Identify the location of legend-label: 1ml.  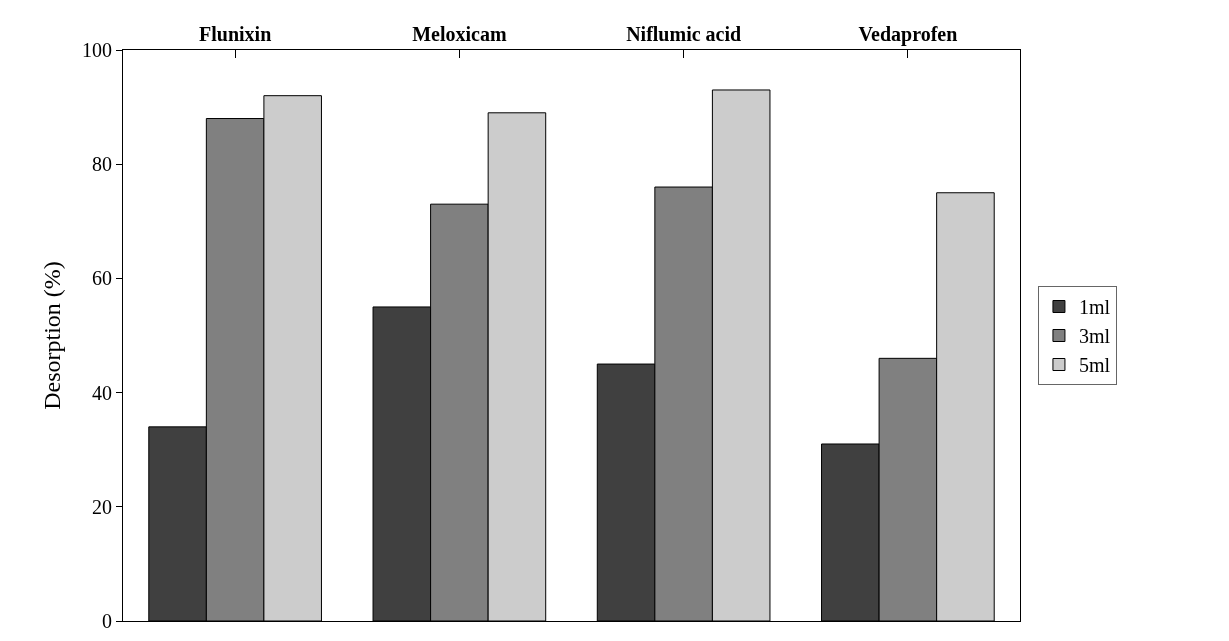
(1094, 307).